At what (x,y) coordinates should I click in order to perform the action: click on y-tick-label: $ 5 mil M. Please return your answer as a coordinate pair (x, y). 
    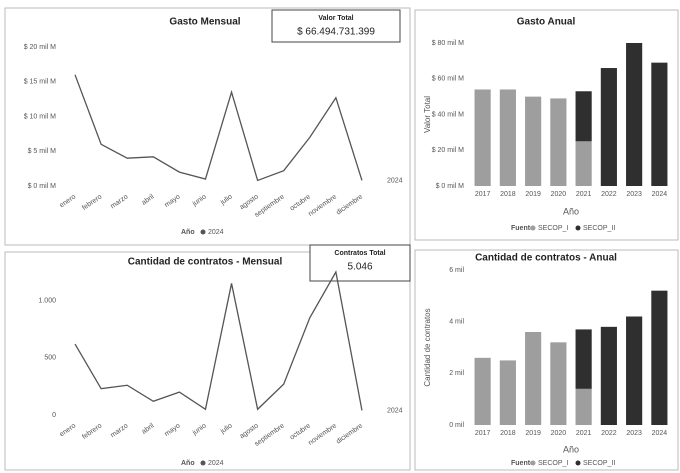
    Looking at the image, I should click on (42, 151).